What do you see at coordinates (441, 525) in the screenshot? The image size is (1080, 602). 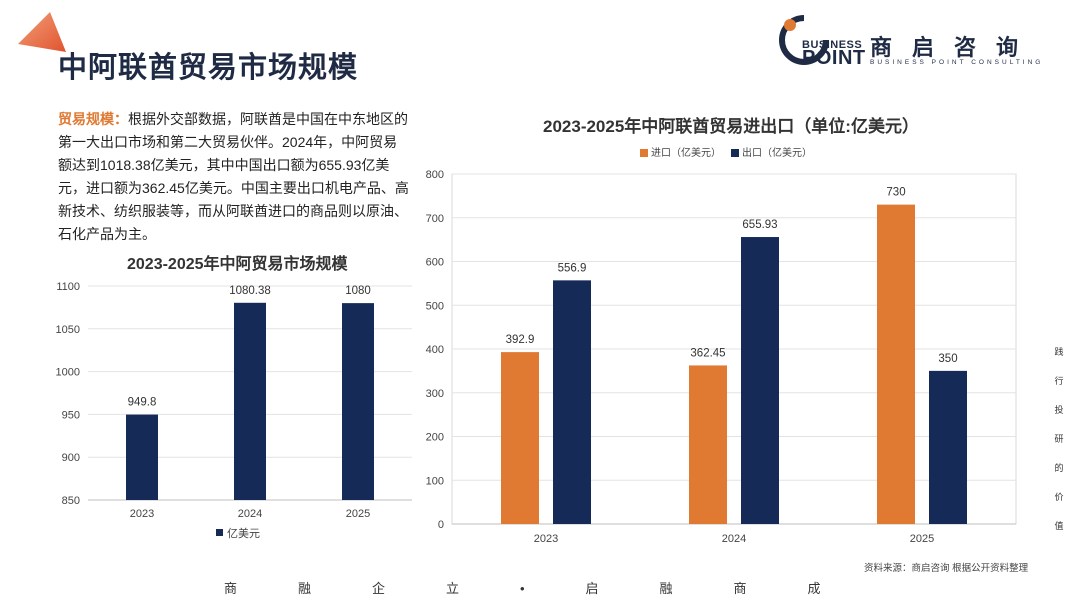 I see `y-tick-label: 0` at bounding box center [441, 525].